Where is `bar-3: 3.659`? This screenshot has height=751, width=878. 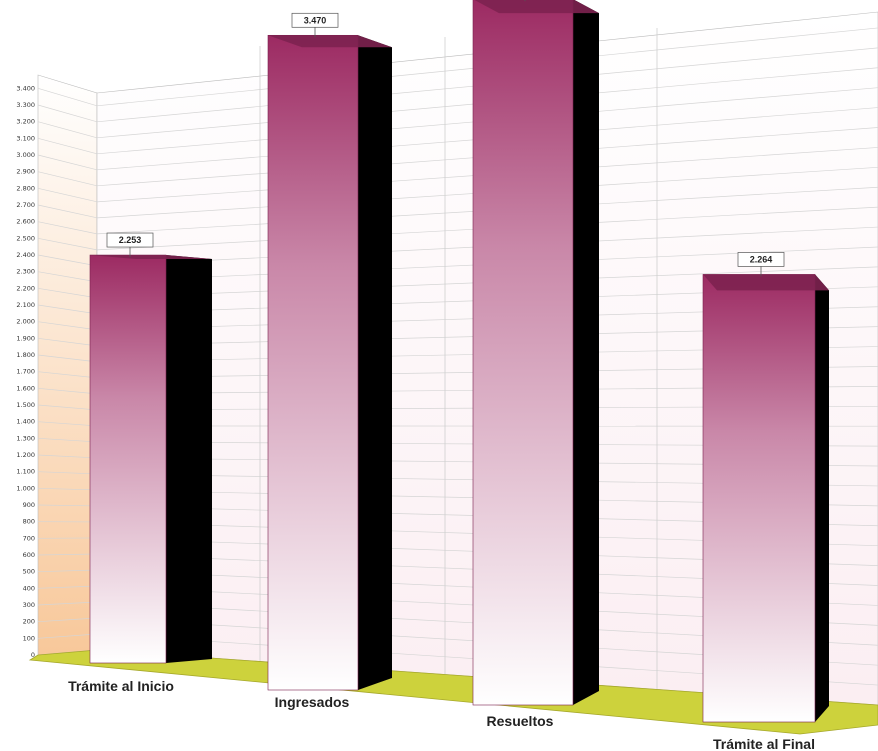
bar-3: 3.659 is located at coordinates (535, 353).